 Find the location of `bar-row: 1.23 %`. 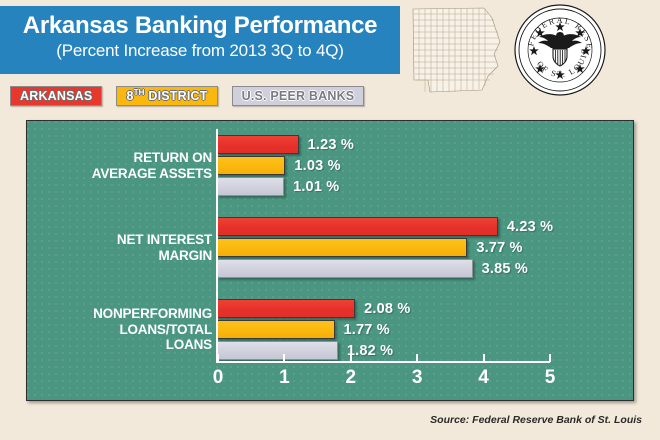

bar-row: 1.23 % is located at coordinates (425, 144).